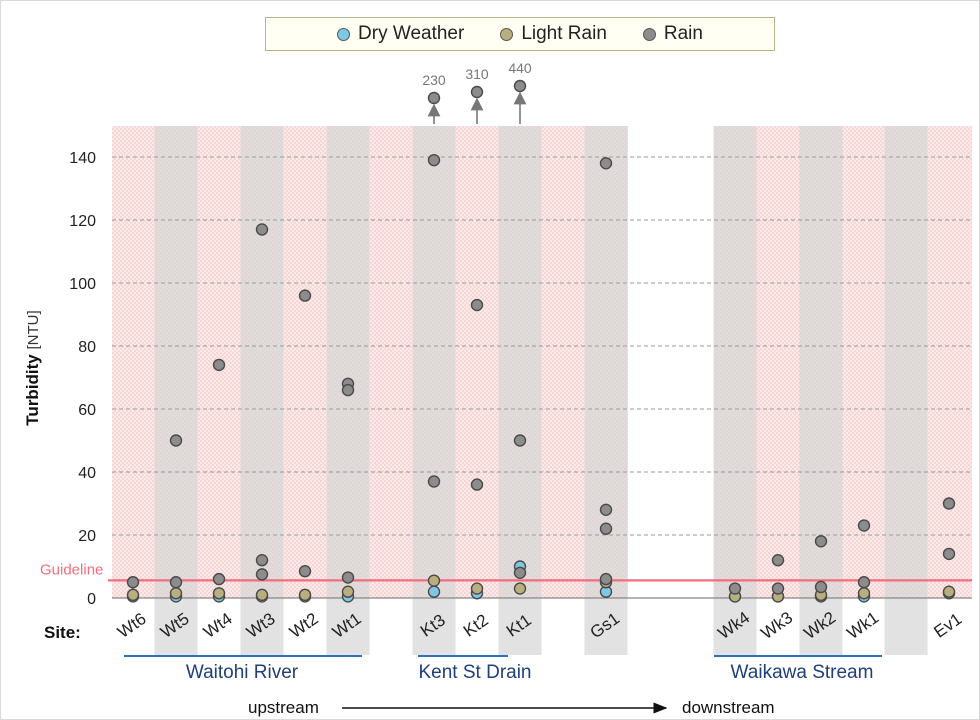  Describe the element at coordinates (507, 34) in the screenshot. I see `legend-swatch-light-rain` at that location.